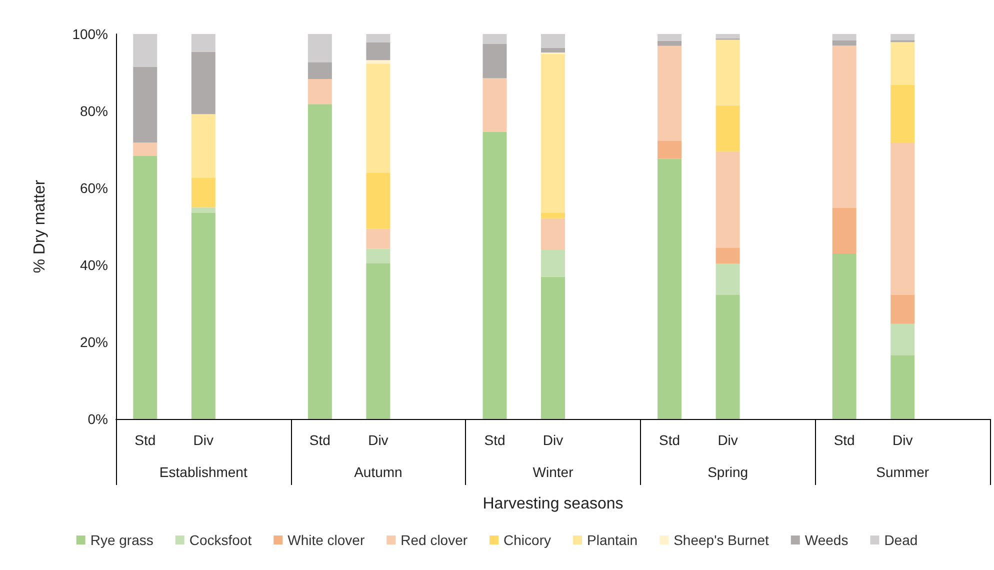  What do you see at coordinates (553, 472) in the screenshot?
I see `text: Winter` at bounding box center [553, 472].